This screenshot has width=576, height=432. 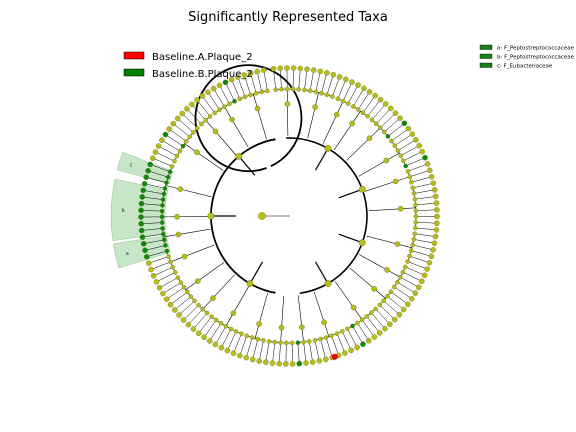 What do you see at coordinates (134, 72) in the screenshot?
I see `legend-swatch-green` at bounding box center [134, 72].